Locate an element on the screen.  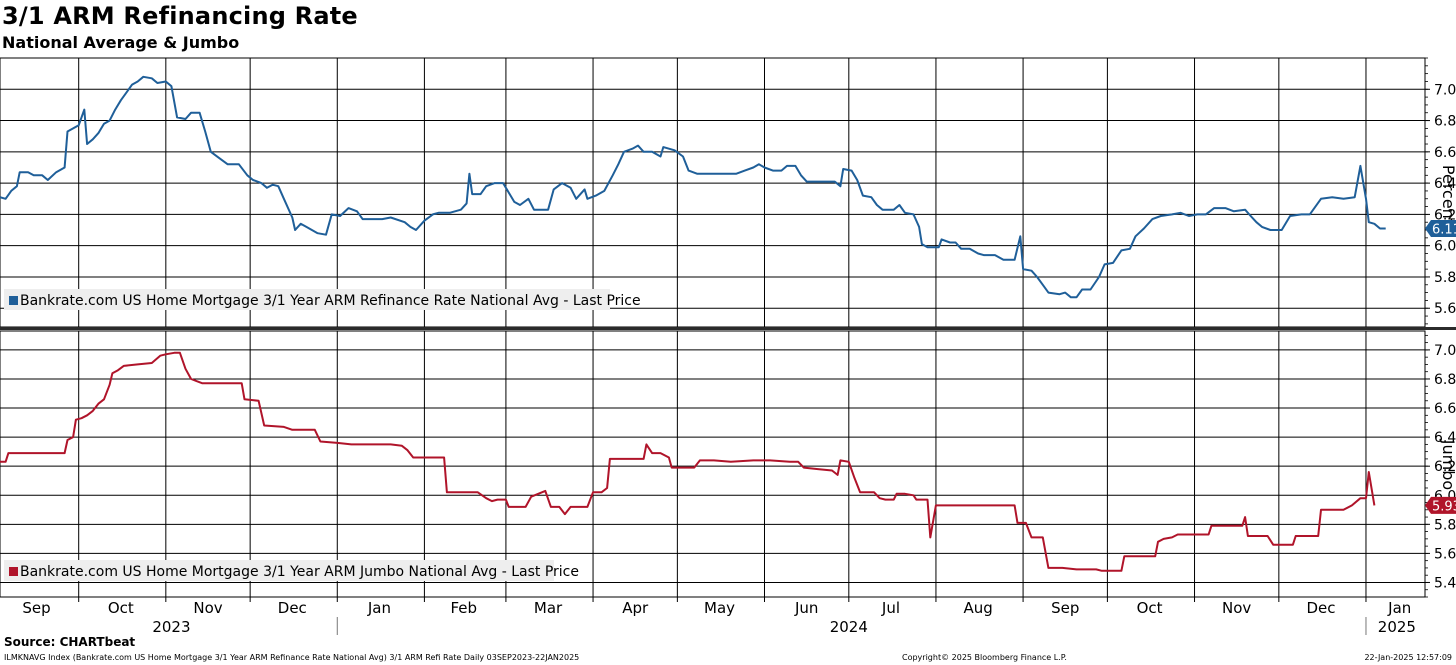
x-month-label: May is located at coordinates (719, 608).